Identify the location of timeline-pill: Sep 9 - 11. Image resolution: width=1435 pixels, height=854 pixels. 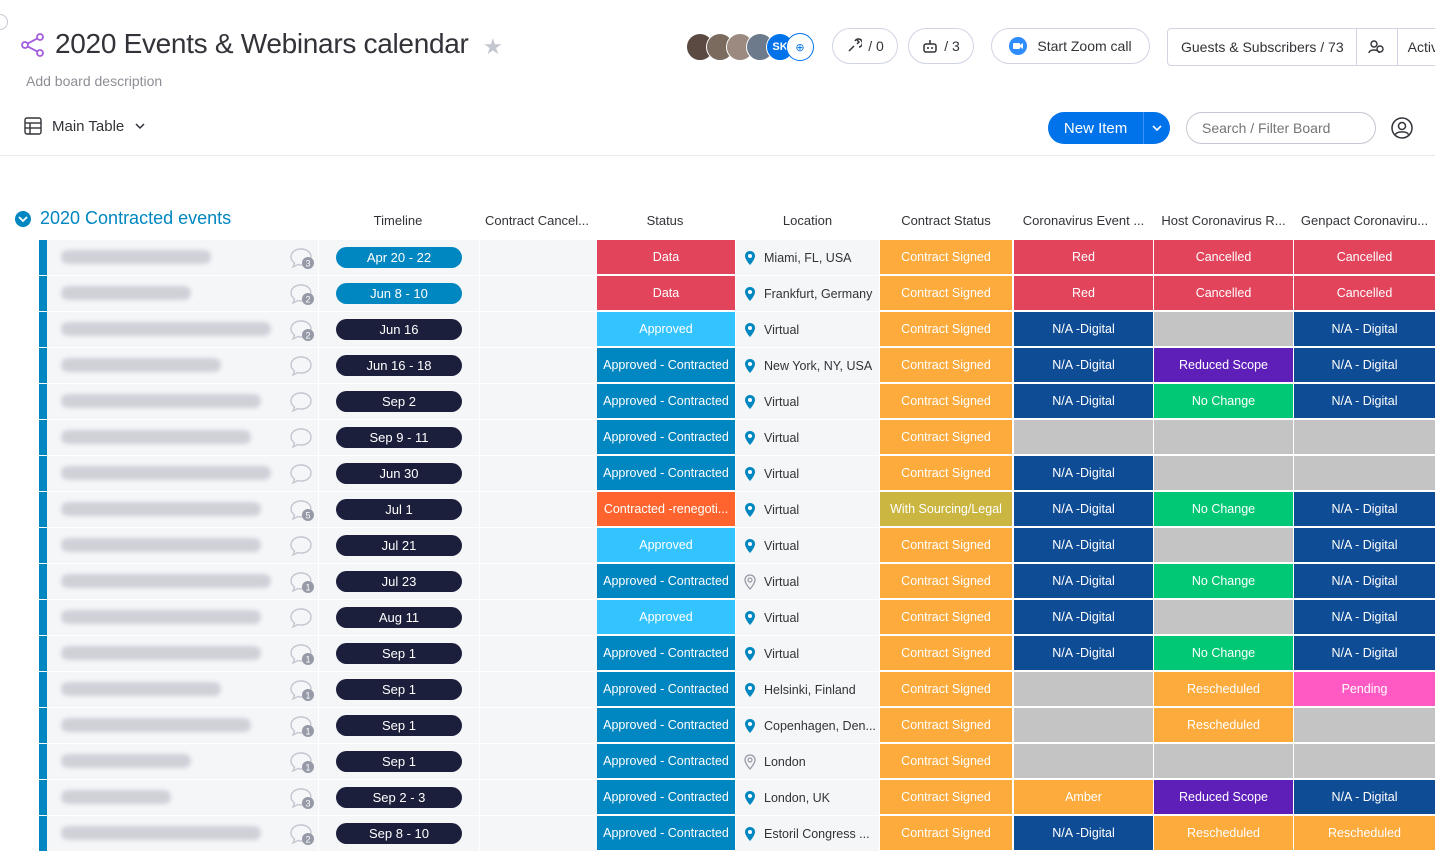
(399, 437).